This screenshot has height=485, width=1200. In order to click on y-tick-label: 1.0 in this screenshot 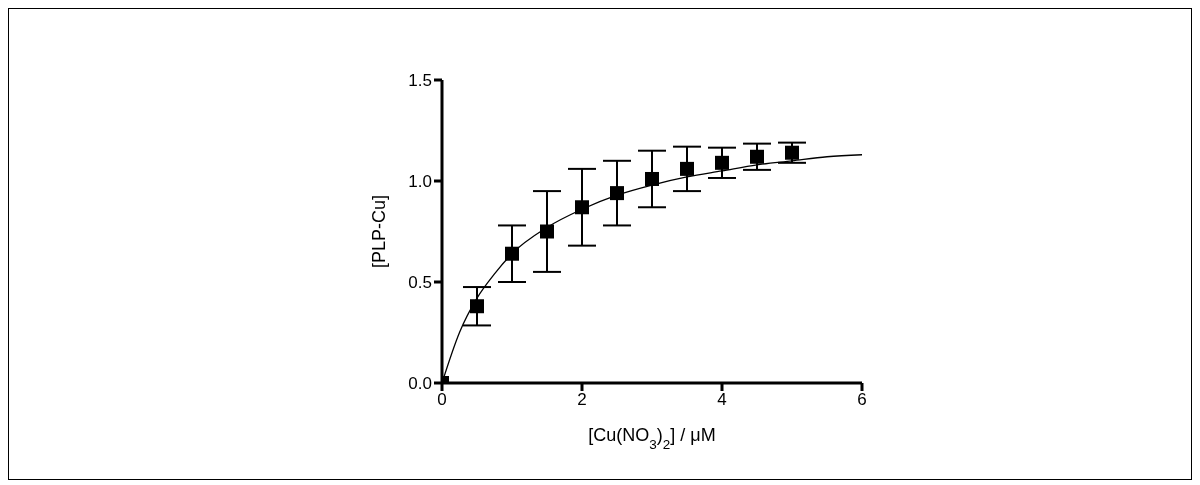, I will do `click(420, 182)`.